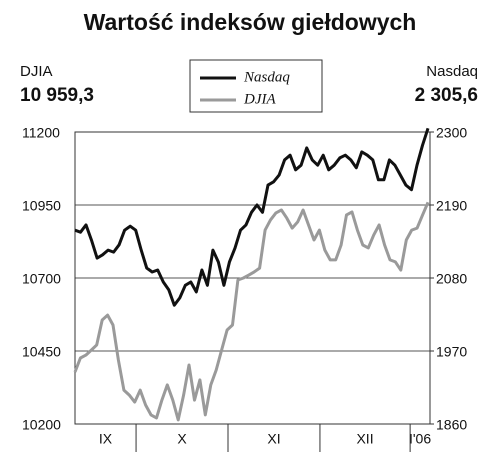 The image size is (500, 460). Describe the element at coordinates (364, 439) in the screenshot. I see `x-tick-label: XII` at that location.